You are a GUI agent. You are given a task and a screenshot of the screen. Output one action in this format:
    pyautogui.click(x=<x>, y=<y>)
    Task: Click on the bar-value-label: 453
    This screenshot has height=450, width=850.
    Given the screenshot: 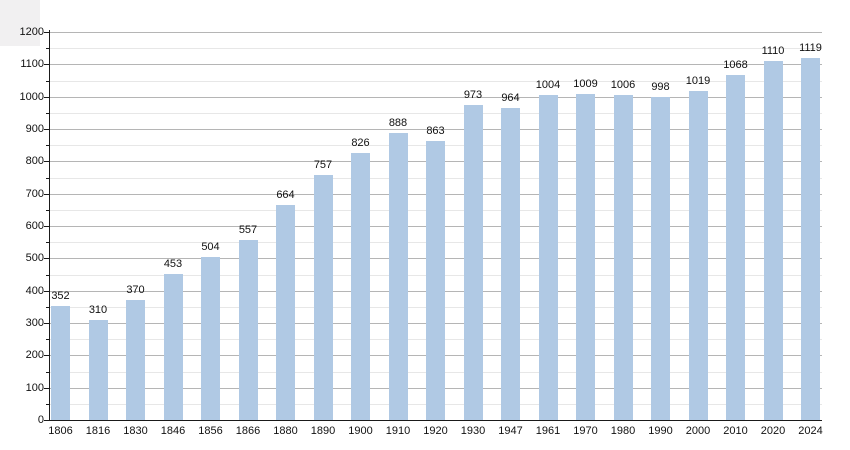 What is the action you would take?
    pyautogui.click(x=173, y=263)
    